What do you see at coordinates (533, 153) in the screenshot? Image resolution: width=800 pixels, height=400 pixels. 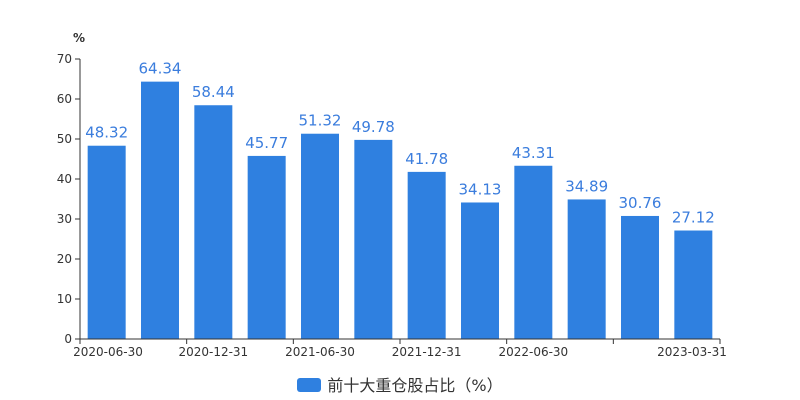 I see `bar-value-label: 43.31` at bounding box center [533, 153].